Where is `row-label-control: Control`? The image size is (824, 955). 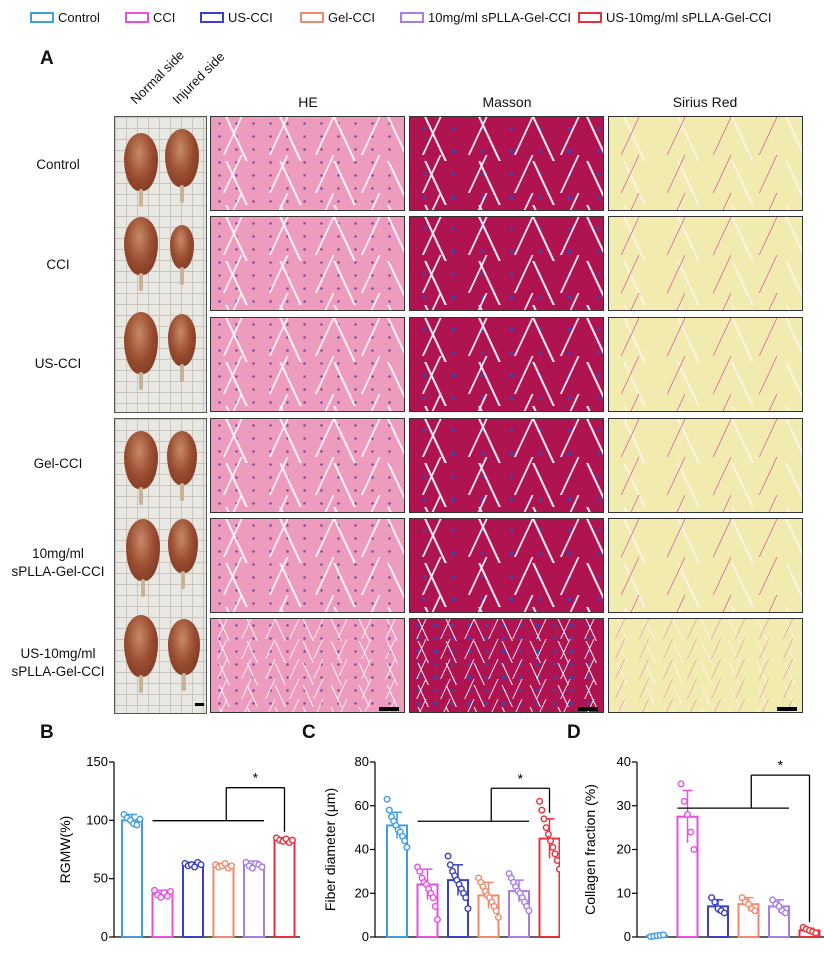 row-label-control: Control is located at coordinates (58, 164).